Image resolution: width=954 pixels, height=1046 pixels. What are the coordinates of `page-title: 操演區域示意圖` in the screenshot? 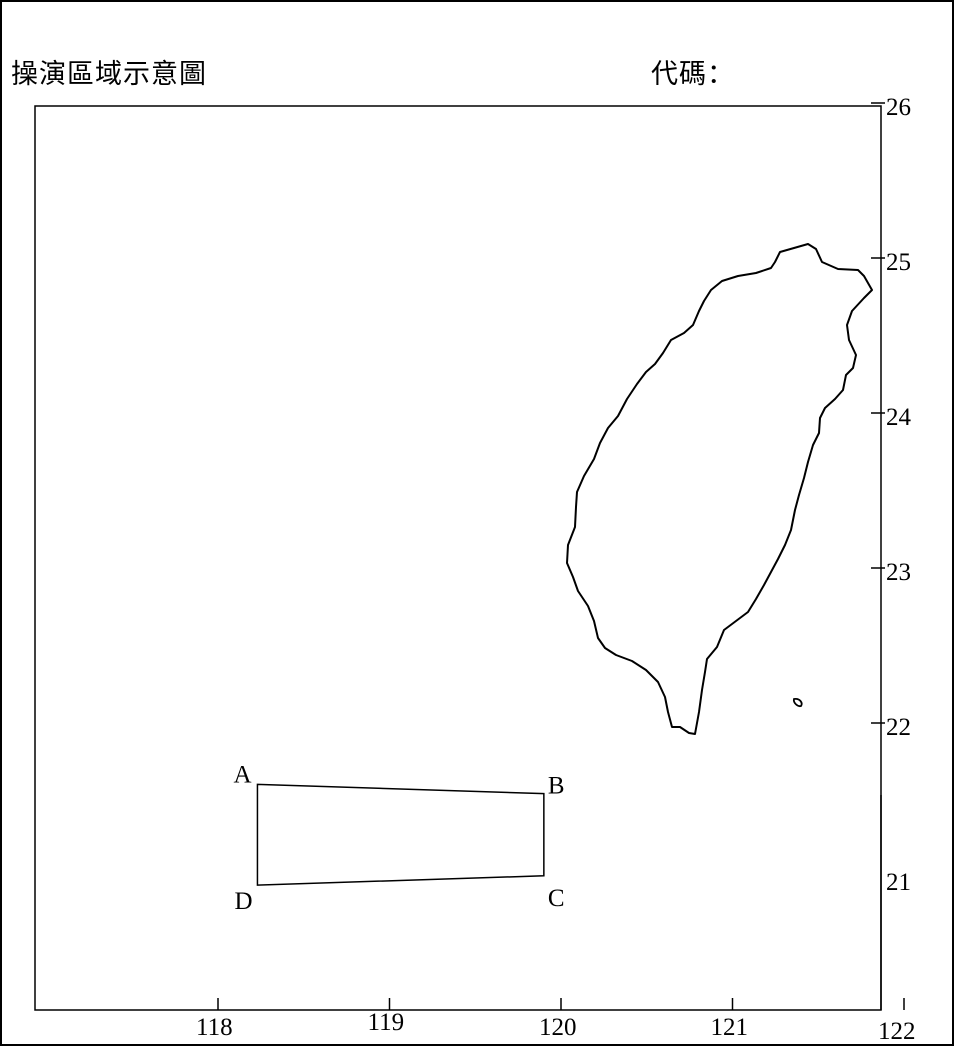 It's located at (109, 74).